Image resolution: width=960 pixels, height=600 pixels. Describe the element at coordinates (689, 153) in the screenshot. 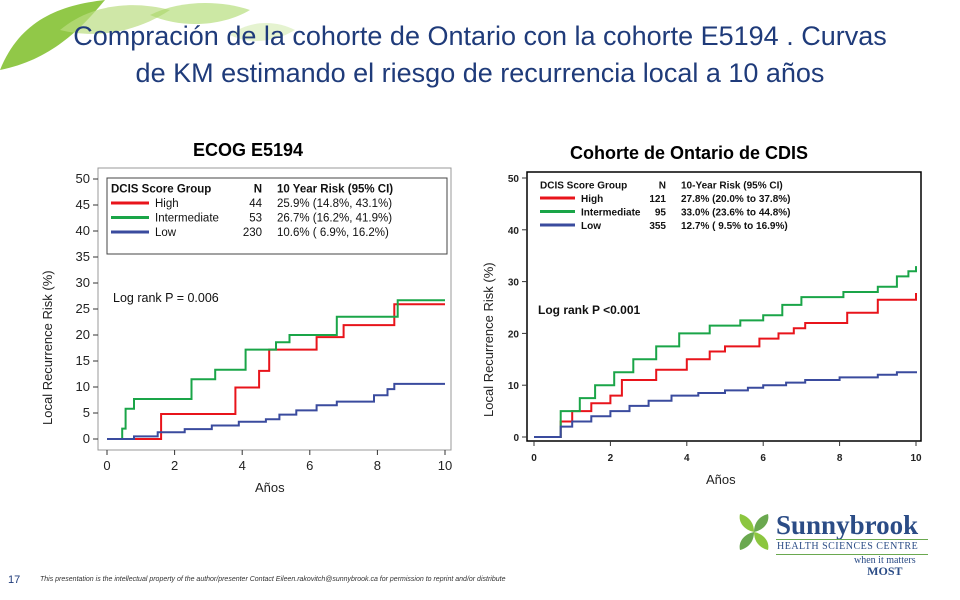

I see `chart-title-ontario: Cohorte de Ontario de CDIS` at that location.